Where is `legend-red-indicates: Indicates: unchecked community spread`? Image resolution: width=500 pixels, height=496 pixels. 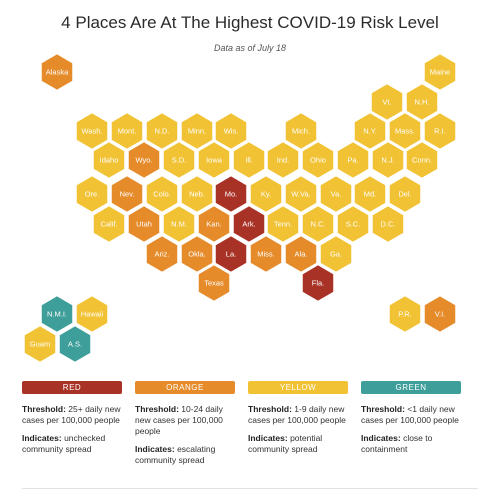 legend-red-indicates: Indicates: unchecked community spread is located at coordinates (64, 443).